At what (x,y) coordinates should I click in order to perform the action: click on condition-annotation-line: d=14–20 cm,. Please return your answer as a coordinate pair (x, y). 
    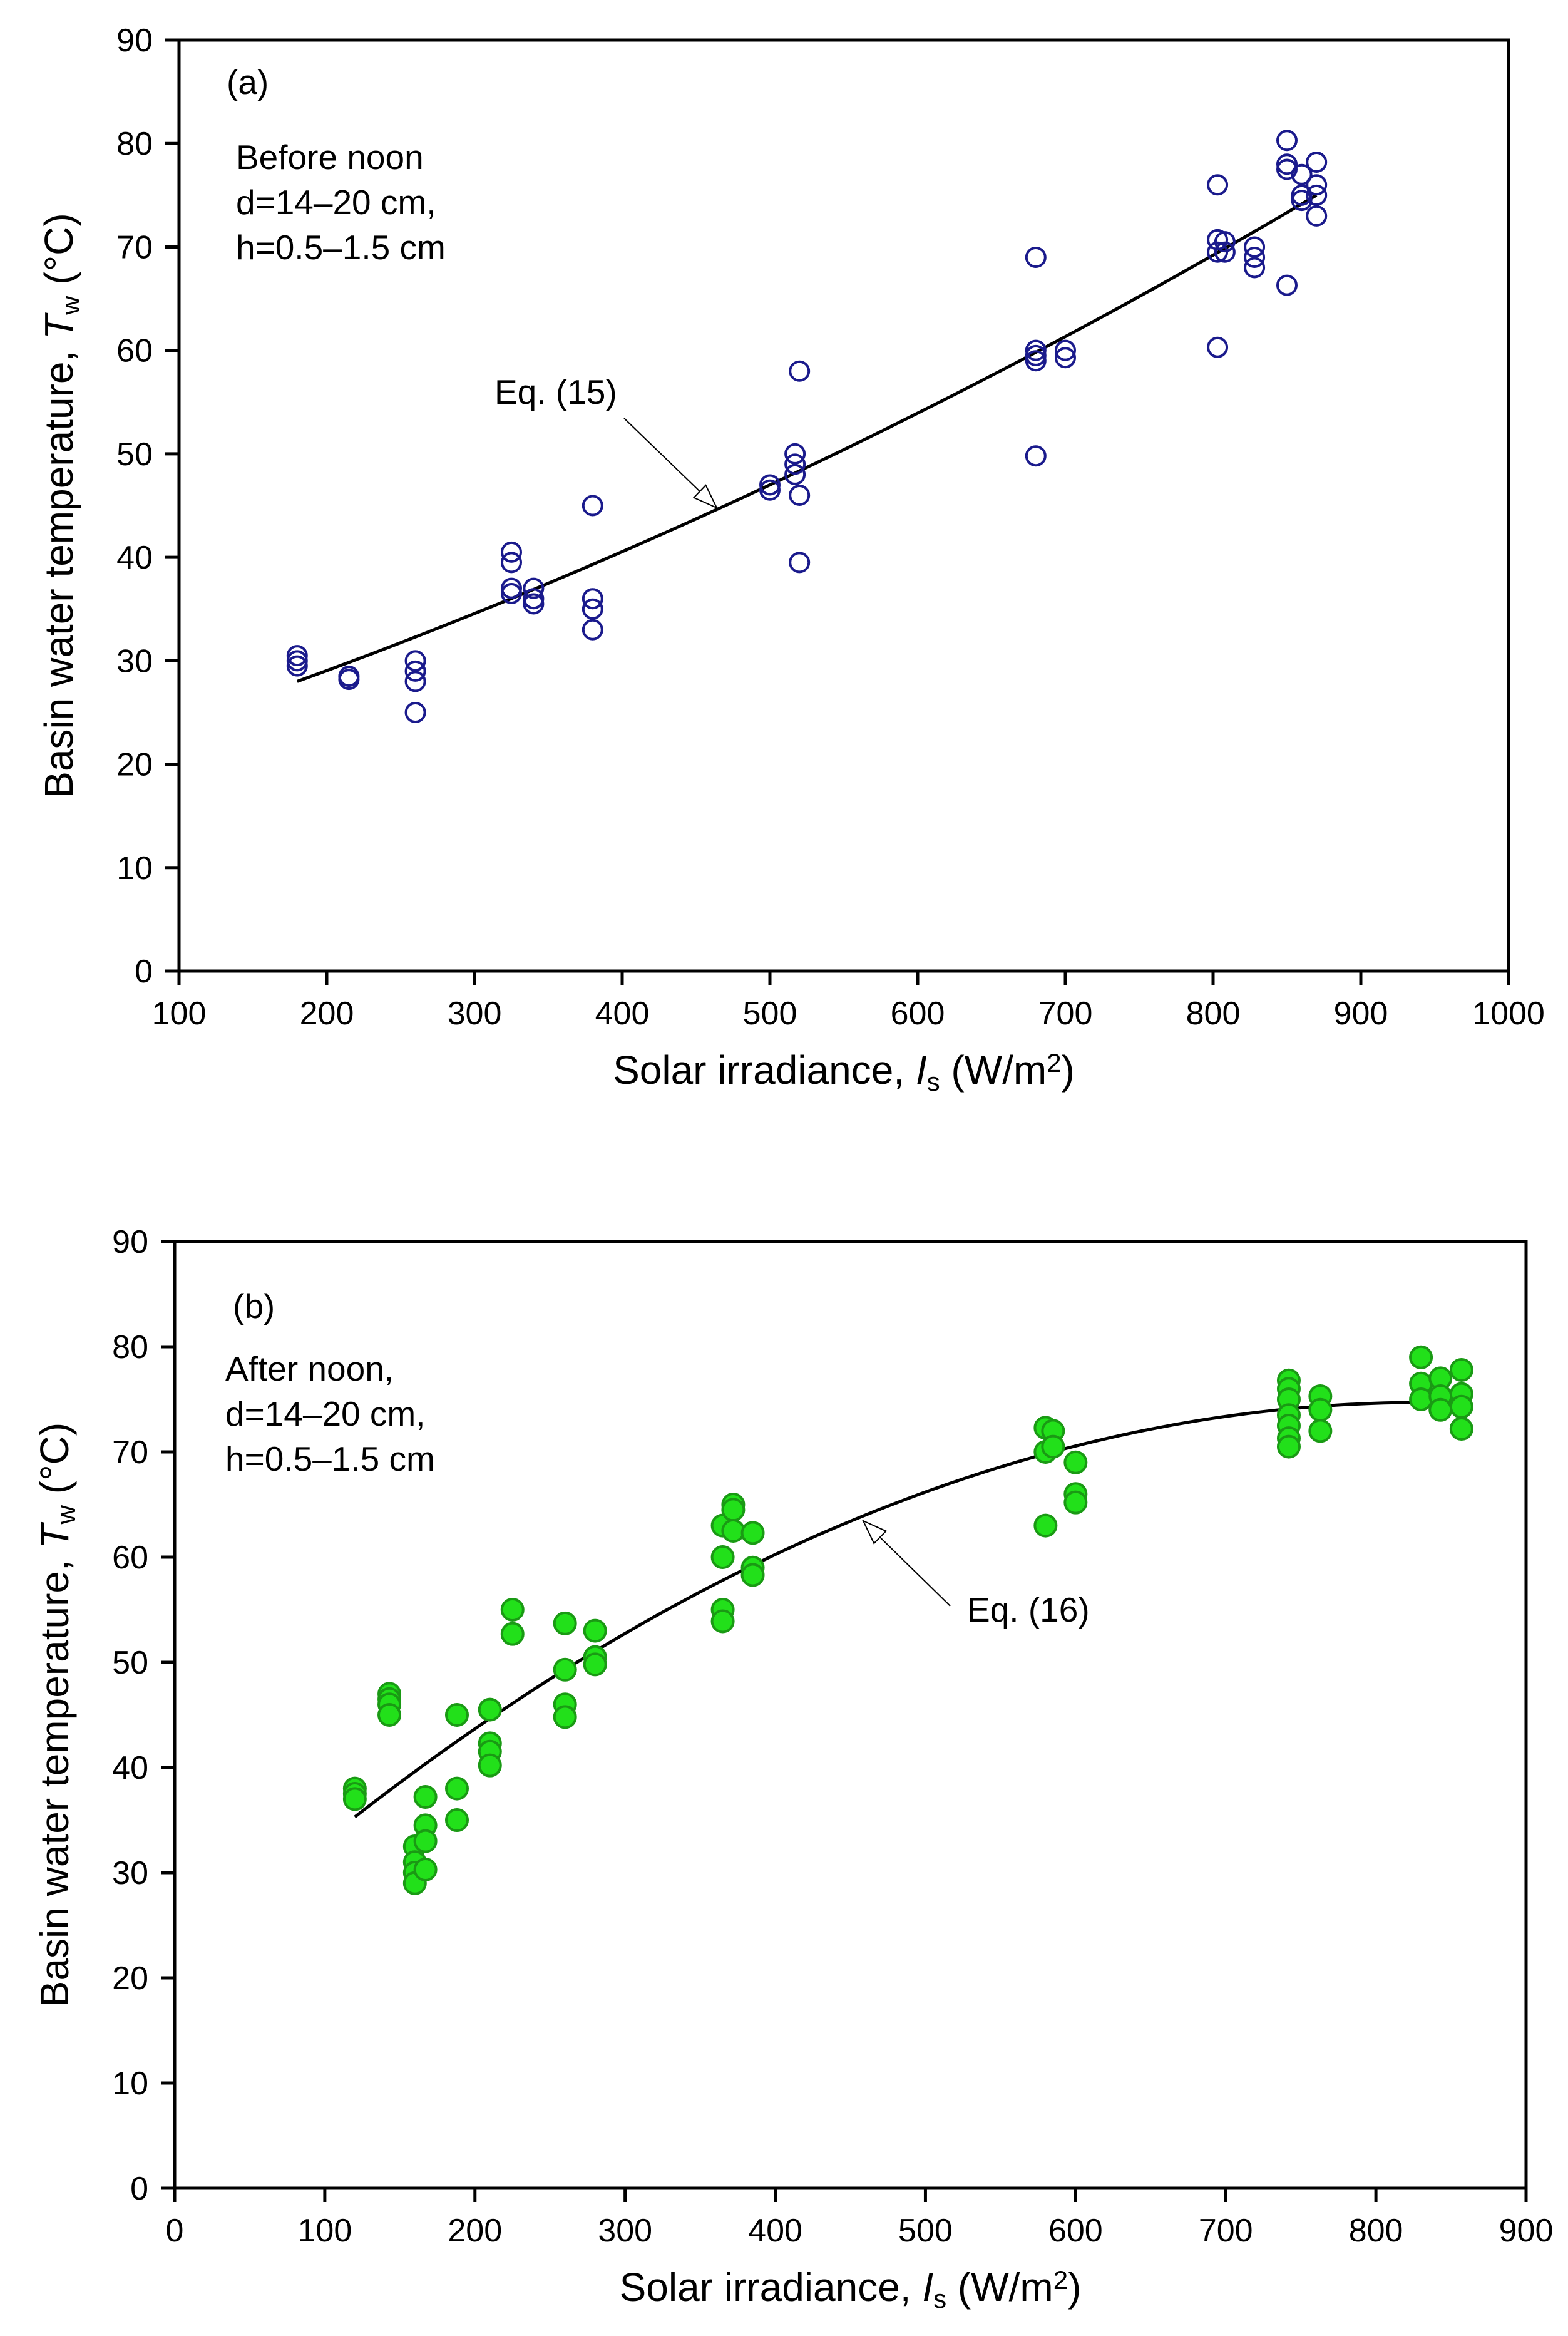
    Looking at the image, I should click on (336, 202).